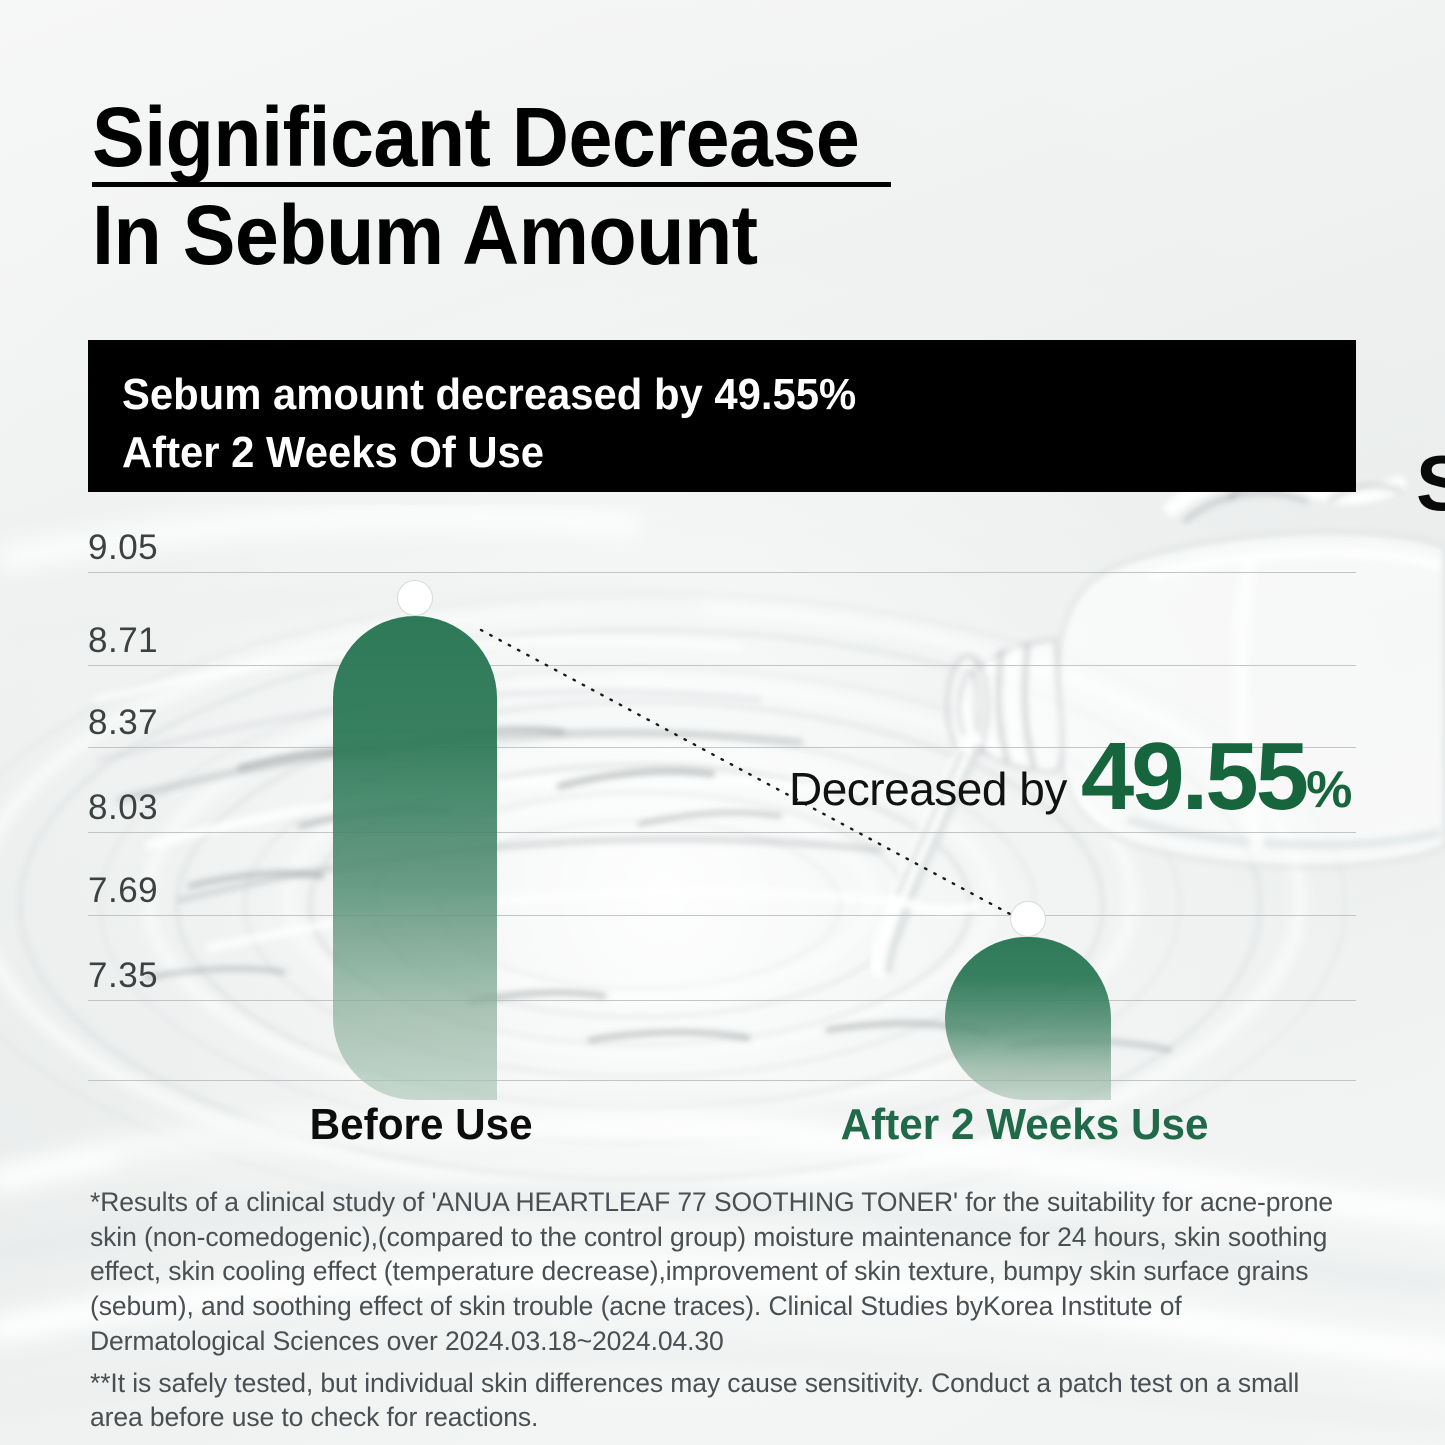 This screenshot has height=1445, width=1445. I want to click on y-axis-tick-9-05: 9.05, so click(123, 547).